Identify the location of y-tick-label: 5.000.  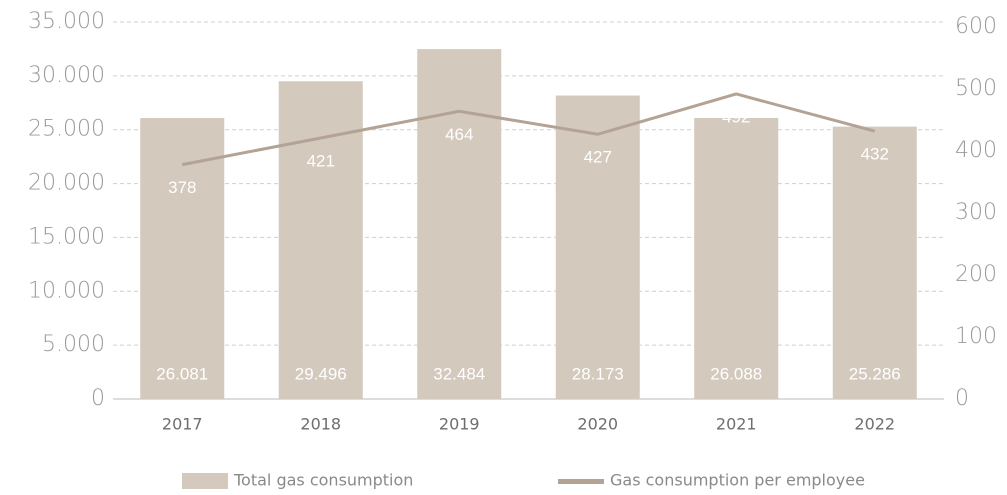
(73, 344).